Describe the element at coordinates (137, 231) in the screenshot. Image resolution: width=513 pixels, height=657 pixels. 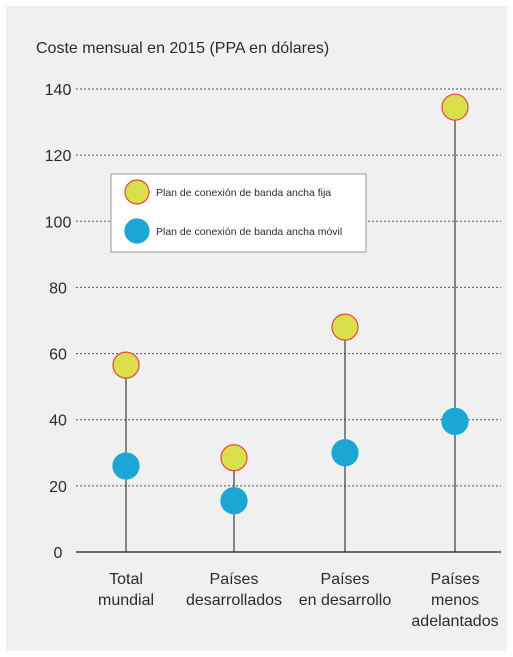
I see `legend-swatch-mobile` at that location.